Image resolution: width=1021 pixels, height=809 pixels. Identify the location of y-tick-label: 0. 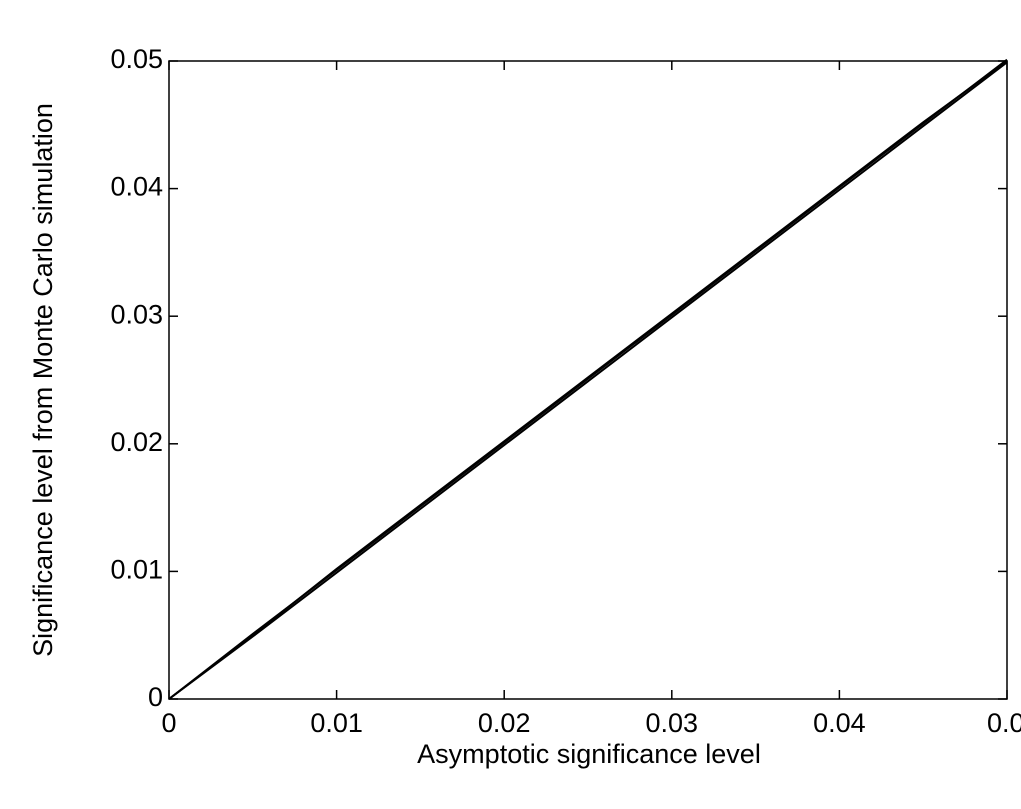
(155, 697).